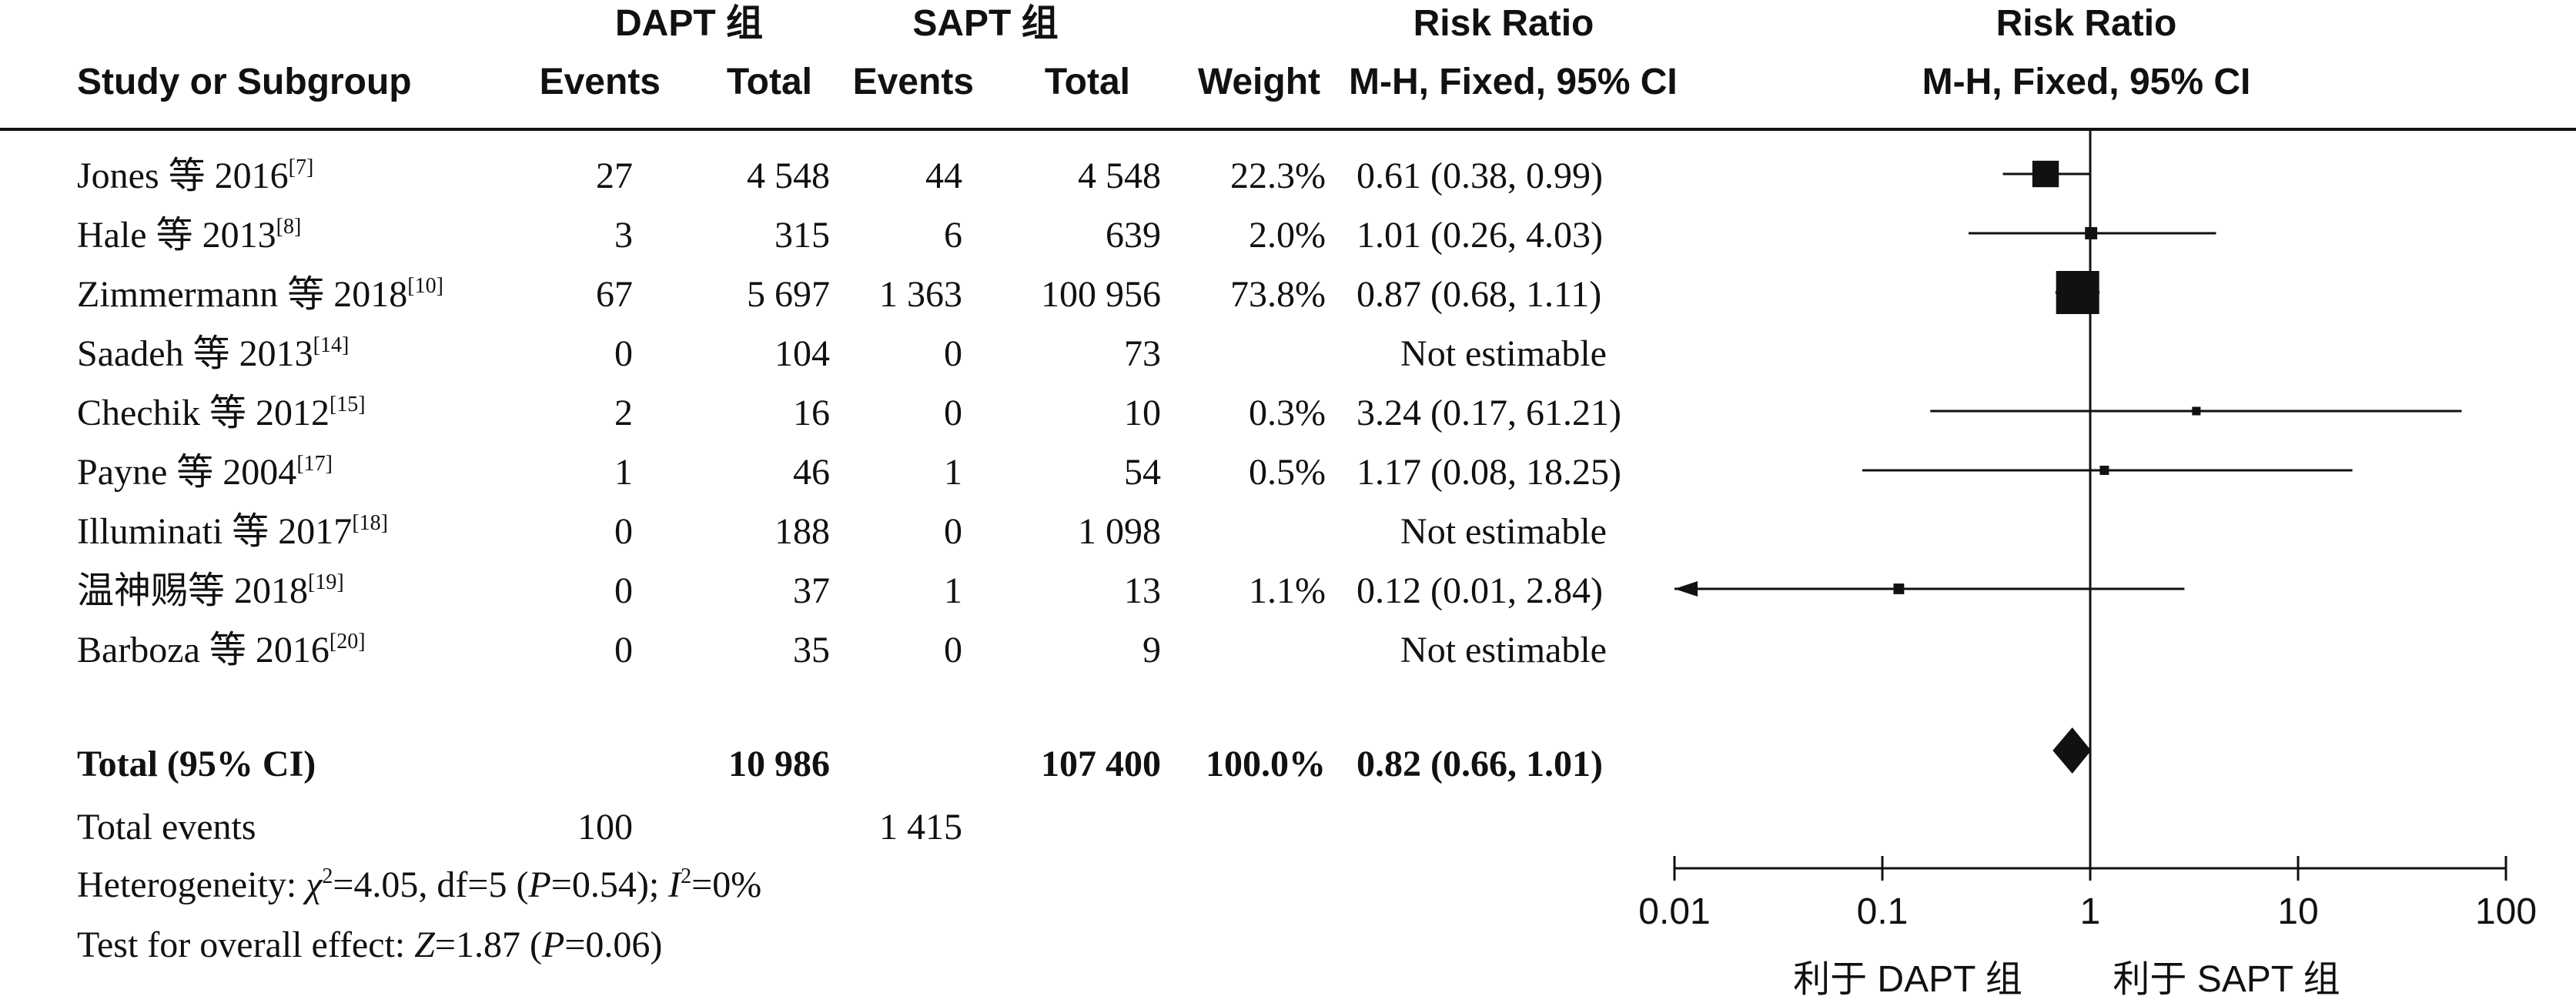 The height and width of the screenshot is (1003, 2576). I want to click on study-total2: 4 548, so click(1120, 175).